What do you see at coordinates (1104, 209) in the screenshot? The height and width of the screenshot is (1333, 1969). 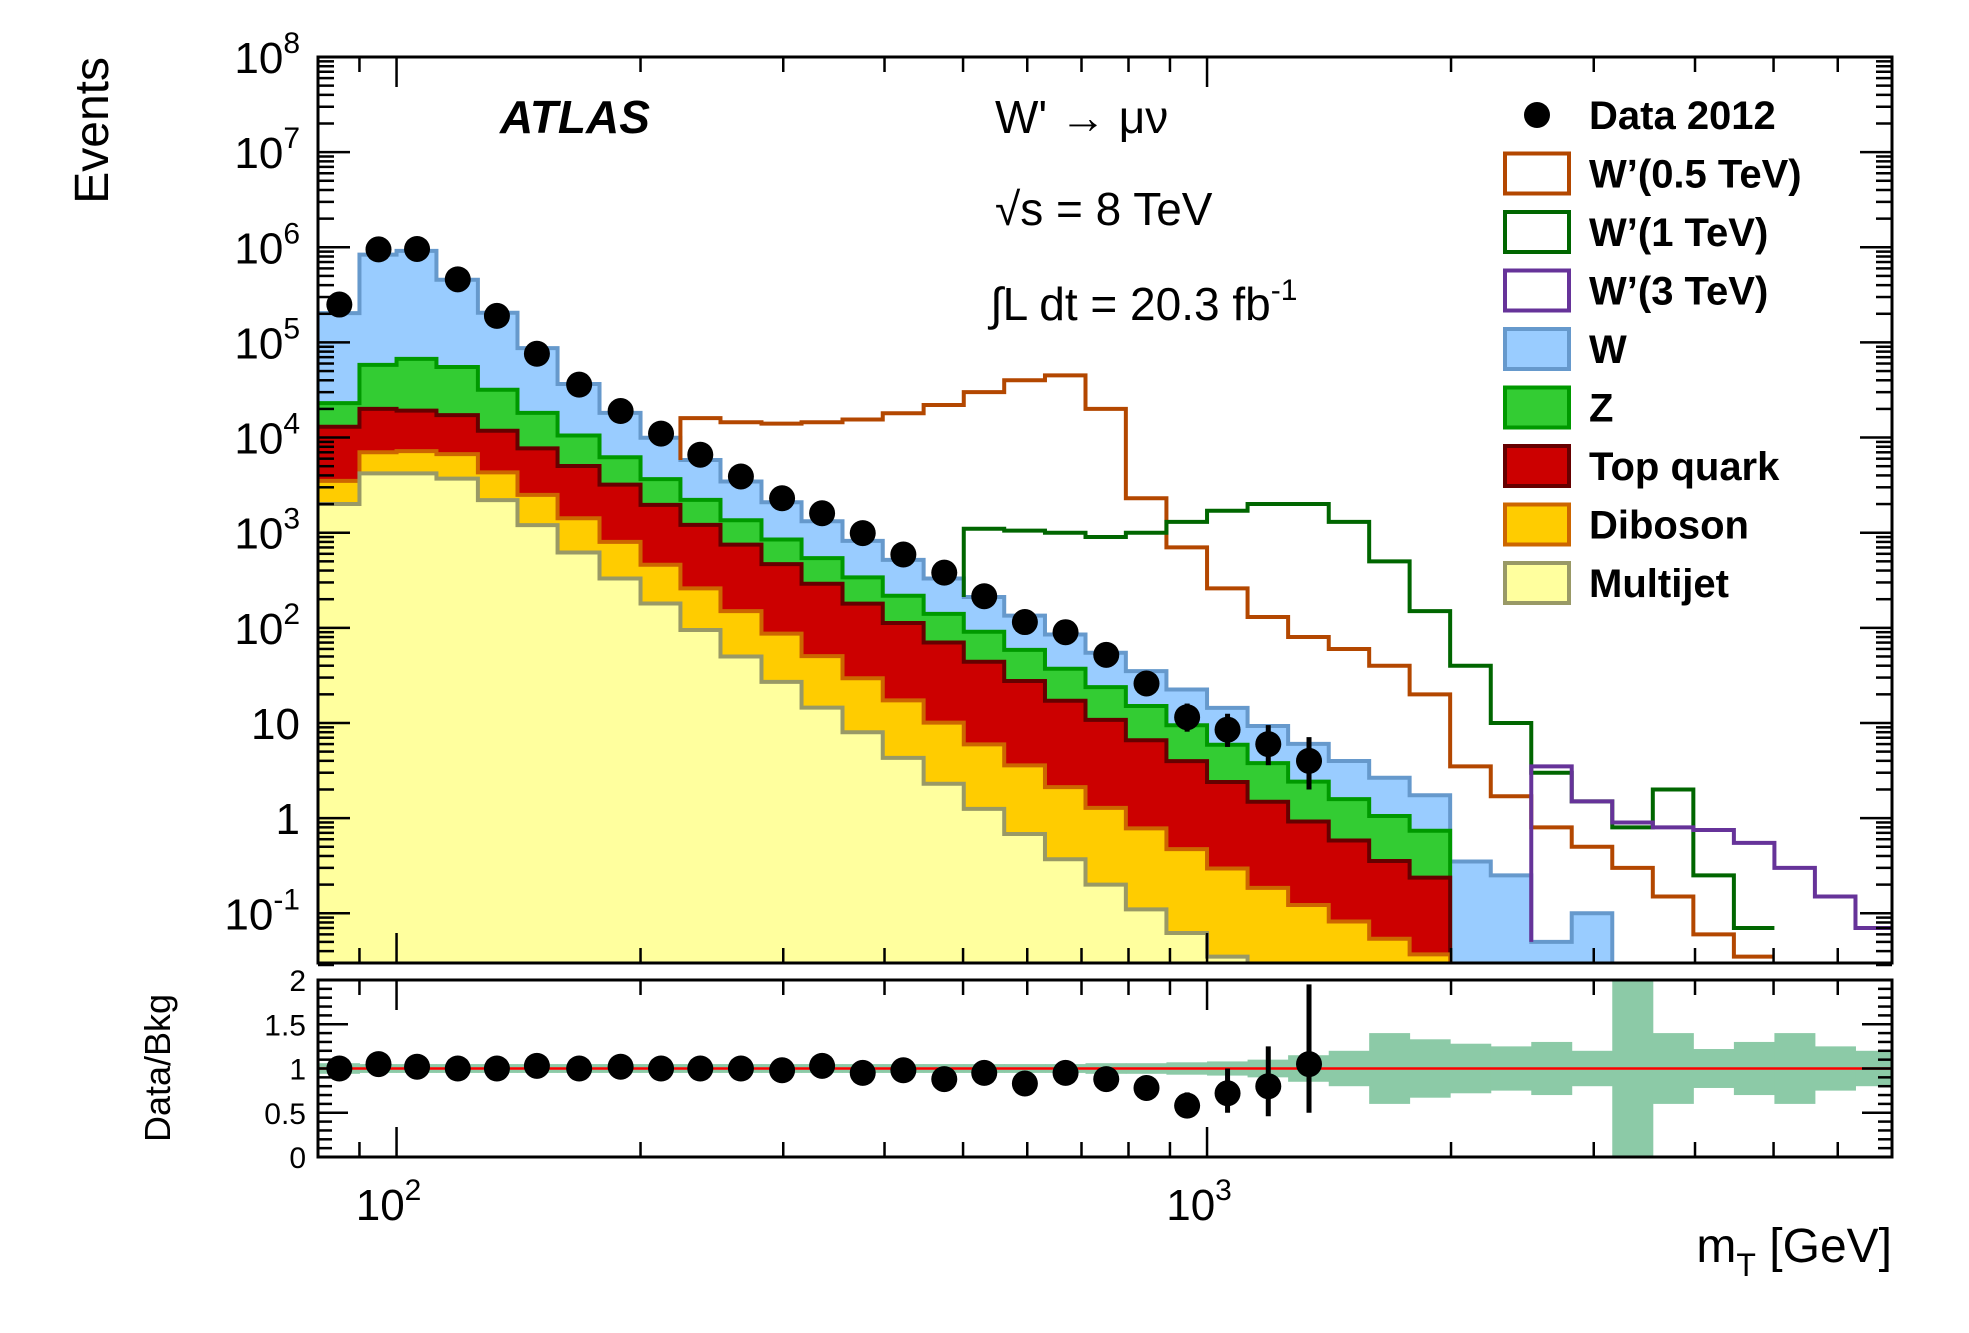 I see `energy-label: √s = 8 TeV` at bounding box center [1104, 209].